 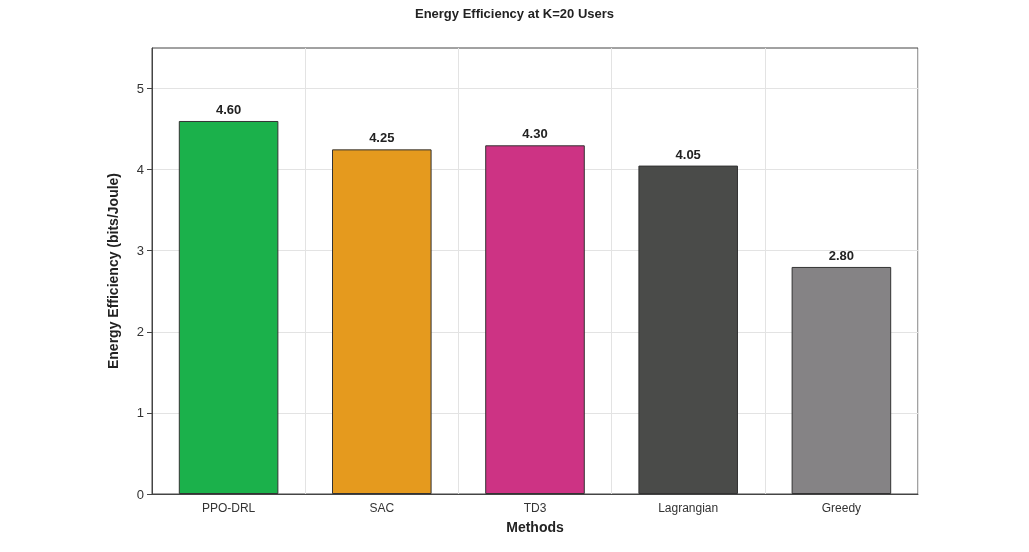 What do you see at coordinates (535, 508) in the screenshot?
I see `x-tick-label: TD3` at bounding box center [535, 508].